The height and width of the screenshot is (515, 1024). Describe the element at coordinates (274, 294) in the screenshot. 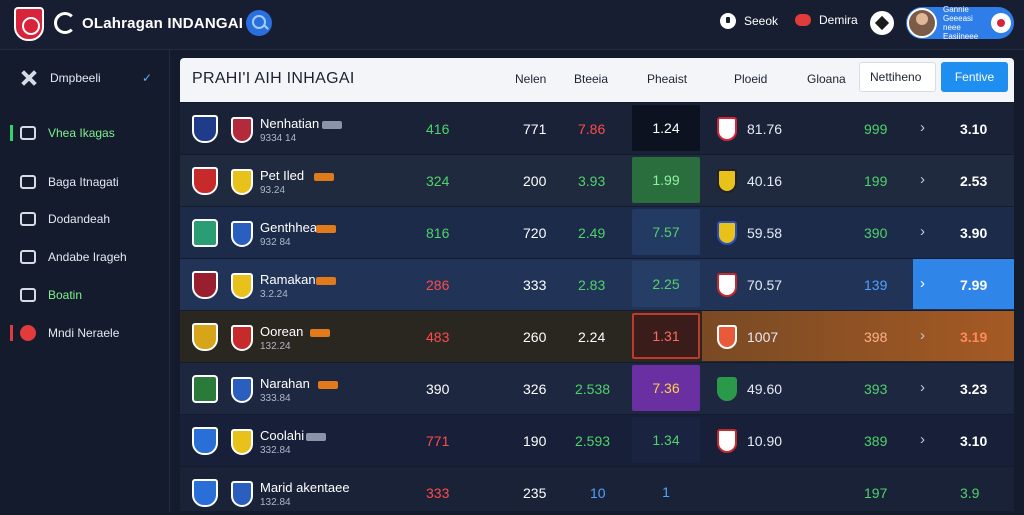

I see `team-meta: 3.2.24` at that location.